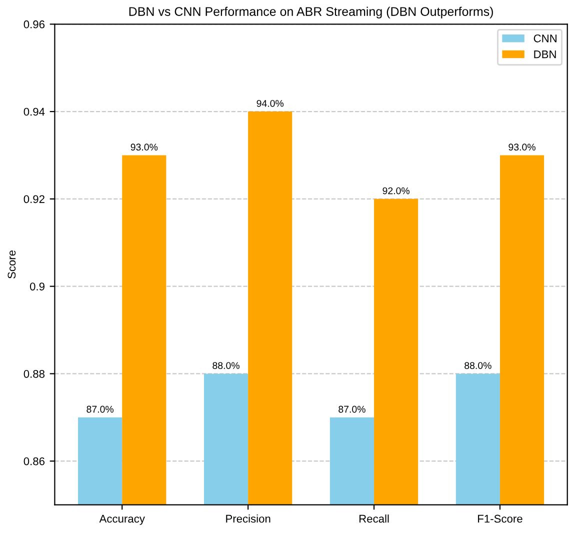 The height and width of the screenshot is (537, 576). What do you see at coordinates (34, 112) in the screenshot?
I see `y-tick-label: 0.94` at bounding box center [34, 112].